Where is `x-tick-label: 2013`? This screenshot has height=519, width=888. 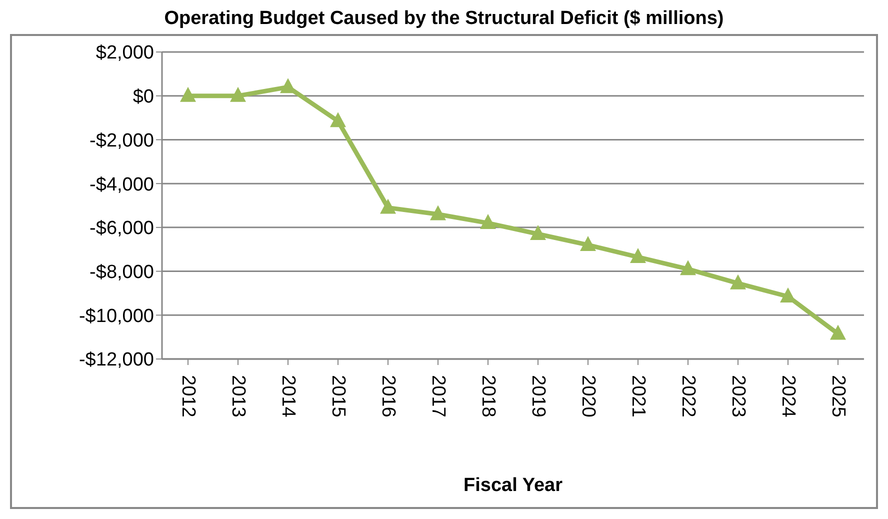
x-tick-label: 2013 is located at coordinates (238, 396).